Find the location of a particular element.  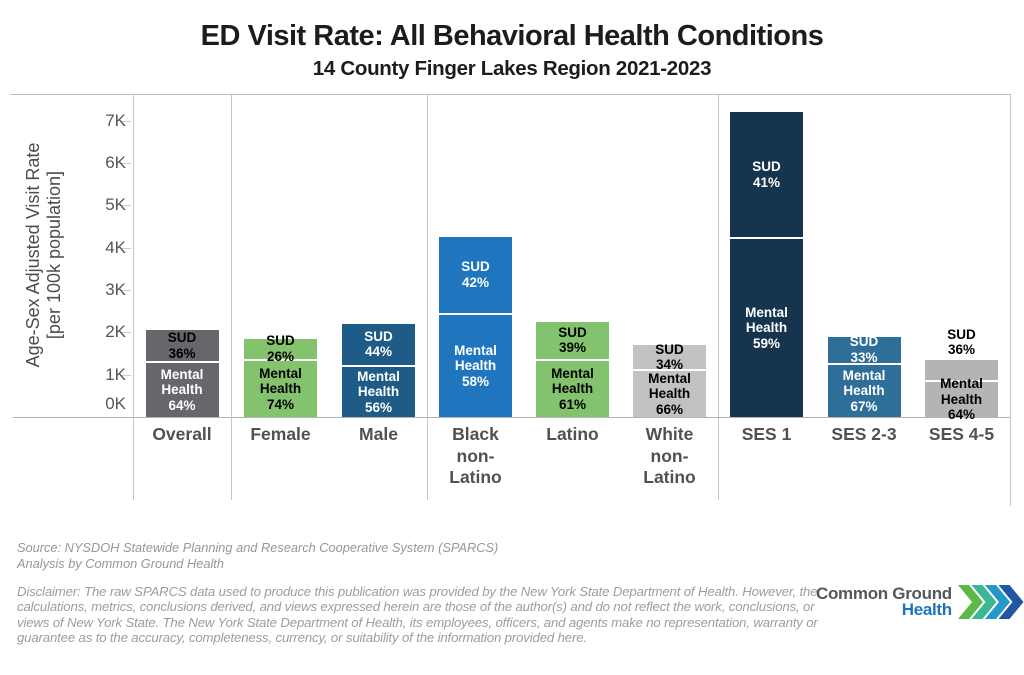

bar-white-non-latino: SUD 34% Mental Health 66% is located at coordinates (669, 379).